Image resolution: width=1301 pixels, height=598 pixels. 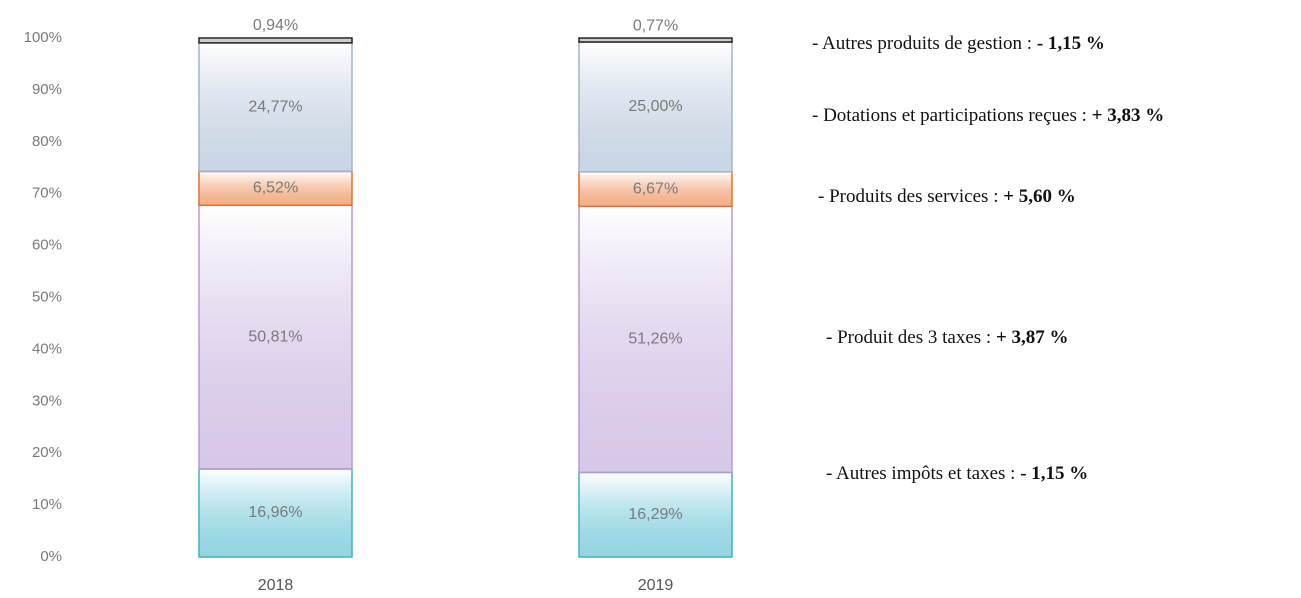 What do you see at coordinates (47, 89) in the screenshot?
I see `y-tick-label: 90%` at bounding box center [47, 89].